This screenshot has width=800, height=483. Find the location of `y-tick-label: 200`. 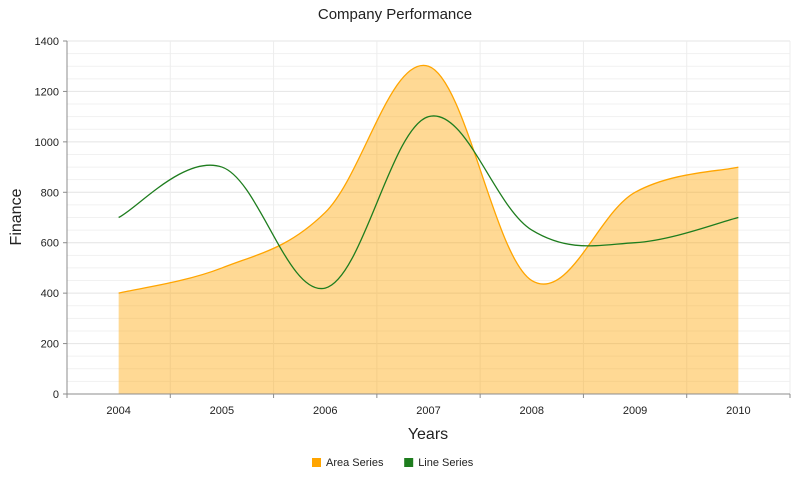

y-tick-label: 200 is located at coordinates (50, 345).